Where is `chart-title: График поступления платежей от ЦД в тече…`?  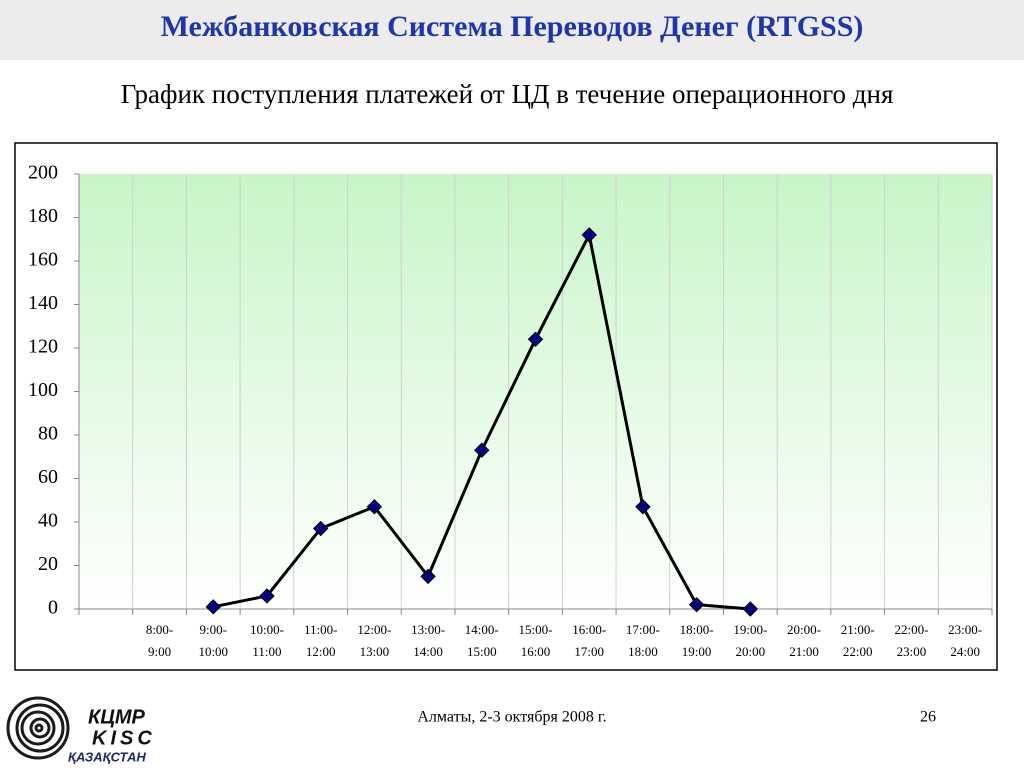 chart-title: График поступления платежей от ЦД в тече… is located at coordinates (507, 94).